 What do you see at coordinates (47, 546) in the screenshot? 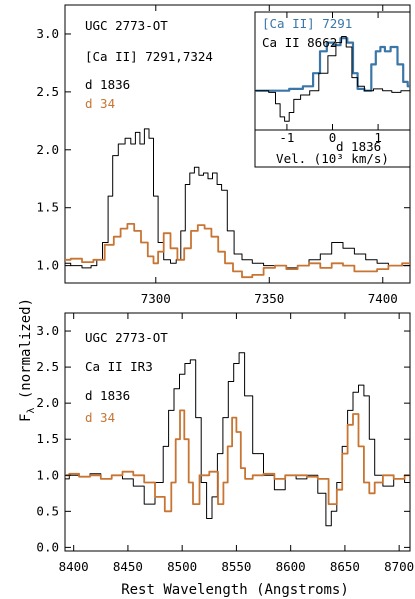
I see `bottom-ytick-label-0: 0.0` at bounding box center [47, 546].